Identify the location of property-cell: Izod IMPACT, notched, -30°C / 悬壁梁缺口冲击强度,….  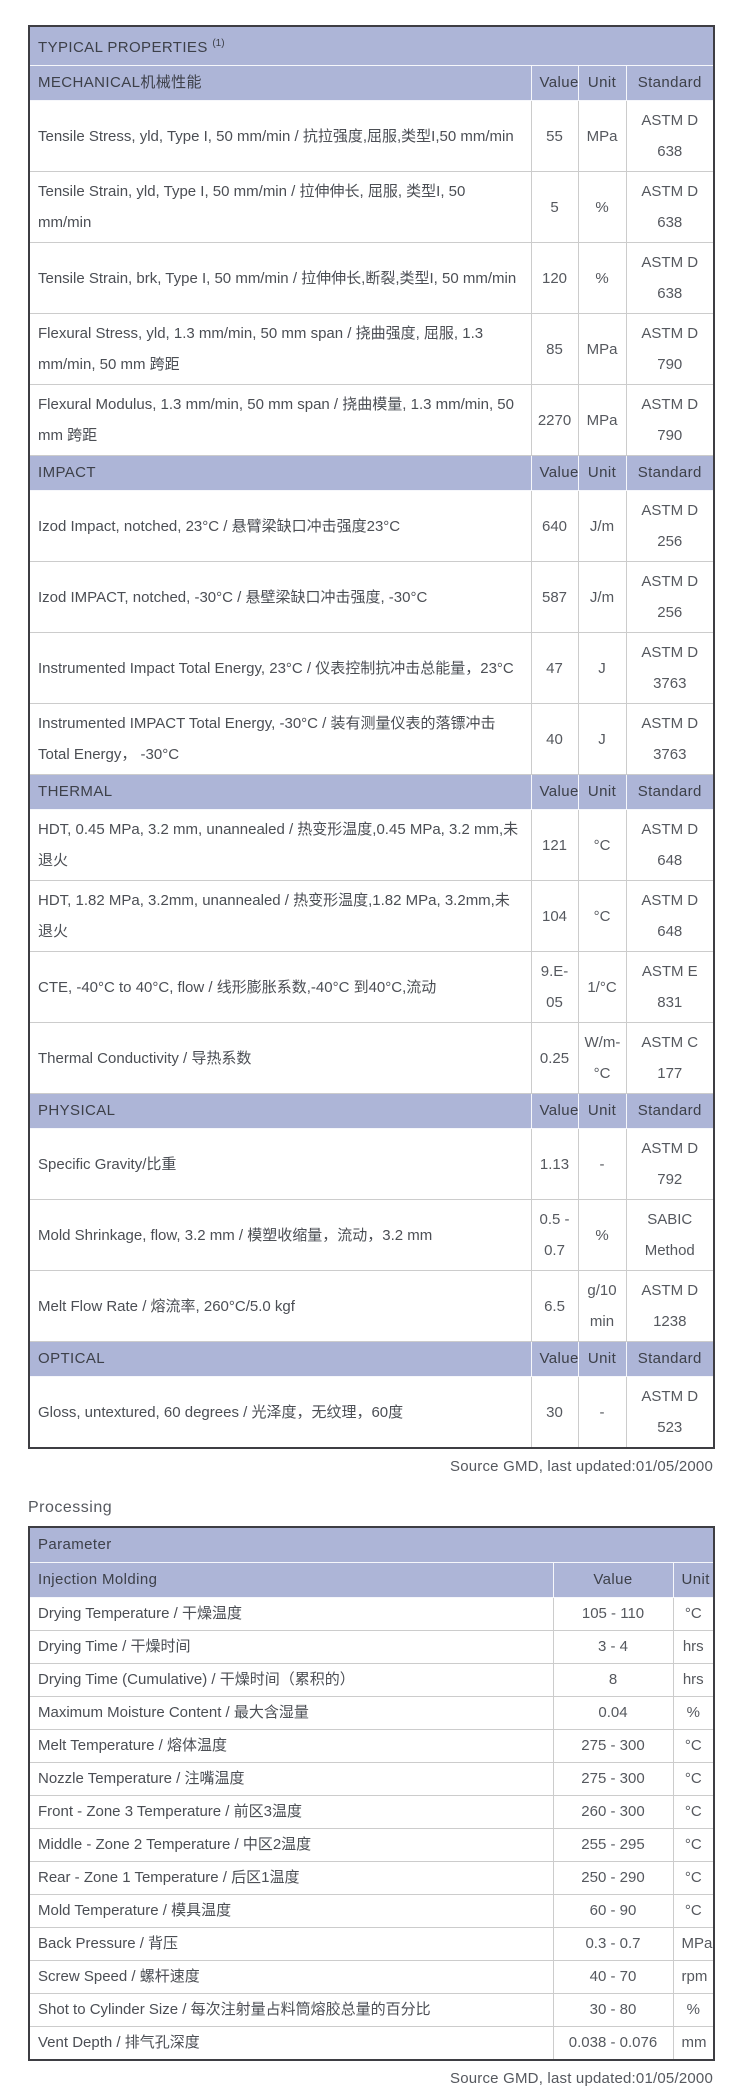
(280, 597).